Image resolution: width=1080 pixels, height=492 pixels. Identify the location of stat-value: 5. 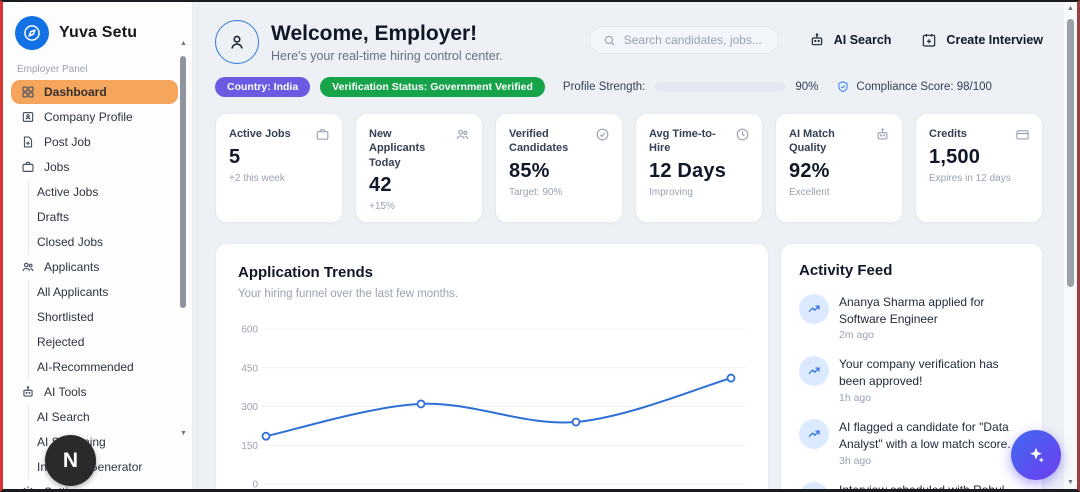
(235, 157).